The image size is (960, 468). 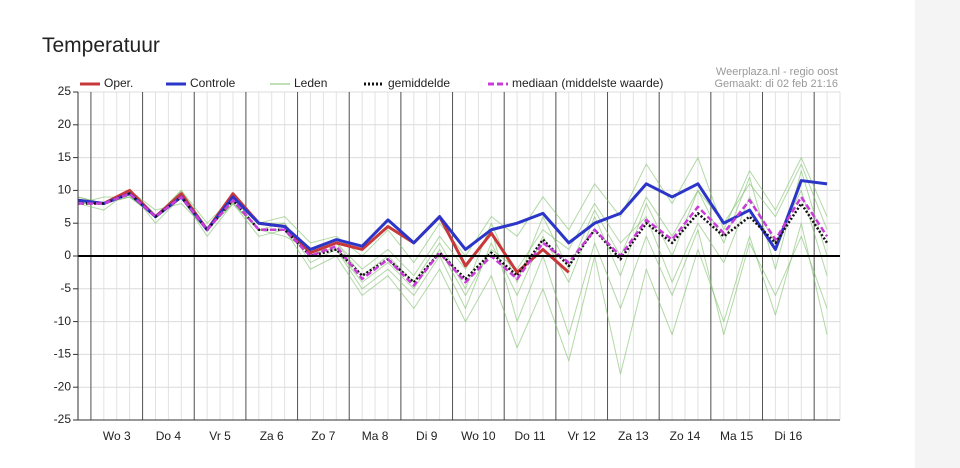 What do you see at coordinates (310, 83) in the screenshot?
I see `legend-label: Leden` at bounding box center [310, 83].